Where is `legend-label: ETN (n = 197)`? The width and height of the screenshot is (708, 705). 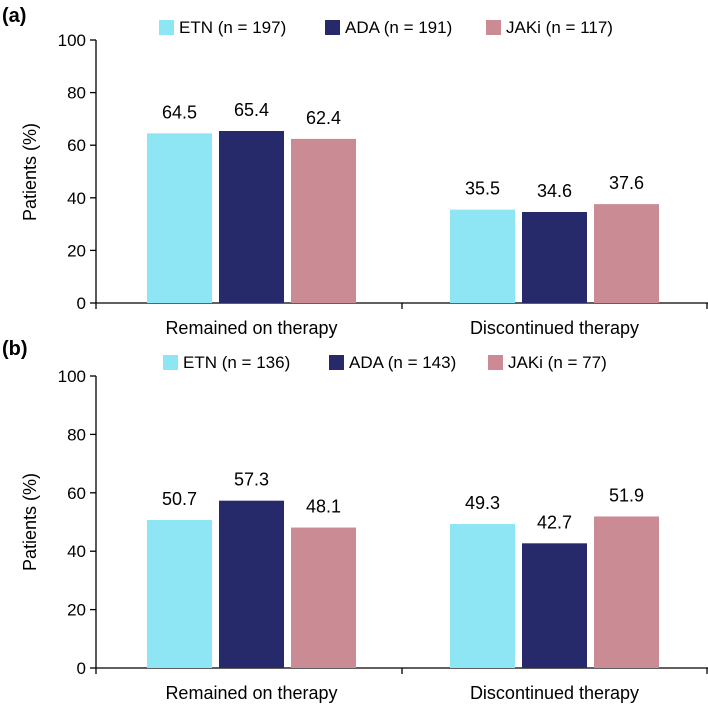
legend-label: ETN (n = 197) is located at coordinates (232, 27).